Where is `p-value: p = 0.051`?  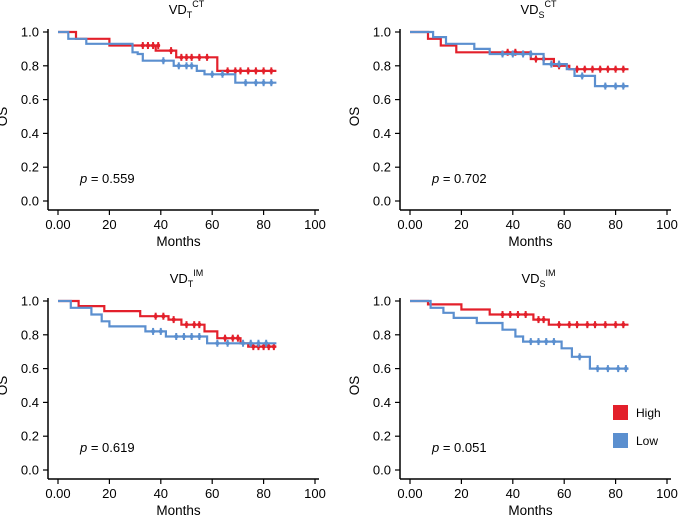
p-value: p = 0.051 is located at coordinates (459, 447).